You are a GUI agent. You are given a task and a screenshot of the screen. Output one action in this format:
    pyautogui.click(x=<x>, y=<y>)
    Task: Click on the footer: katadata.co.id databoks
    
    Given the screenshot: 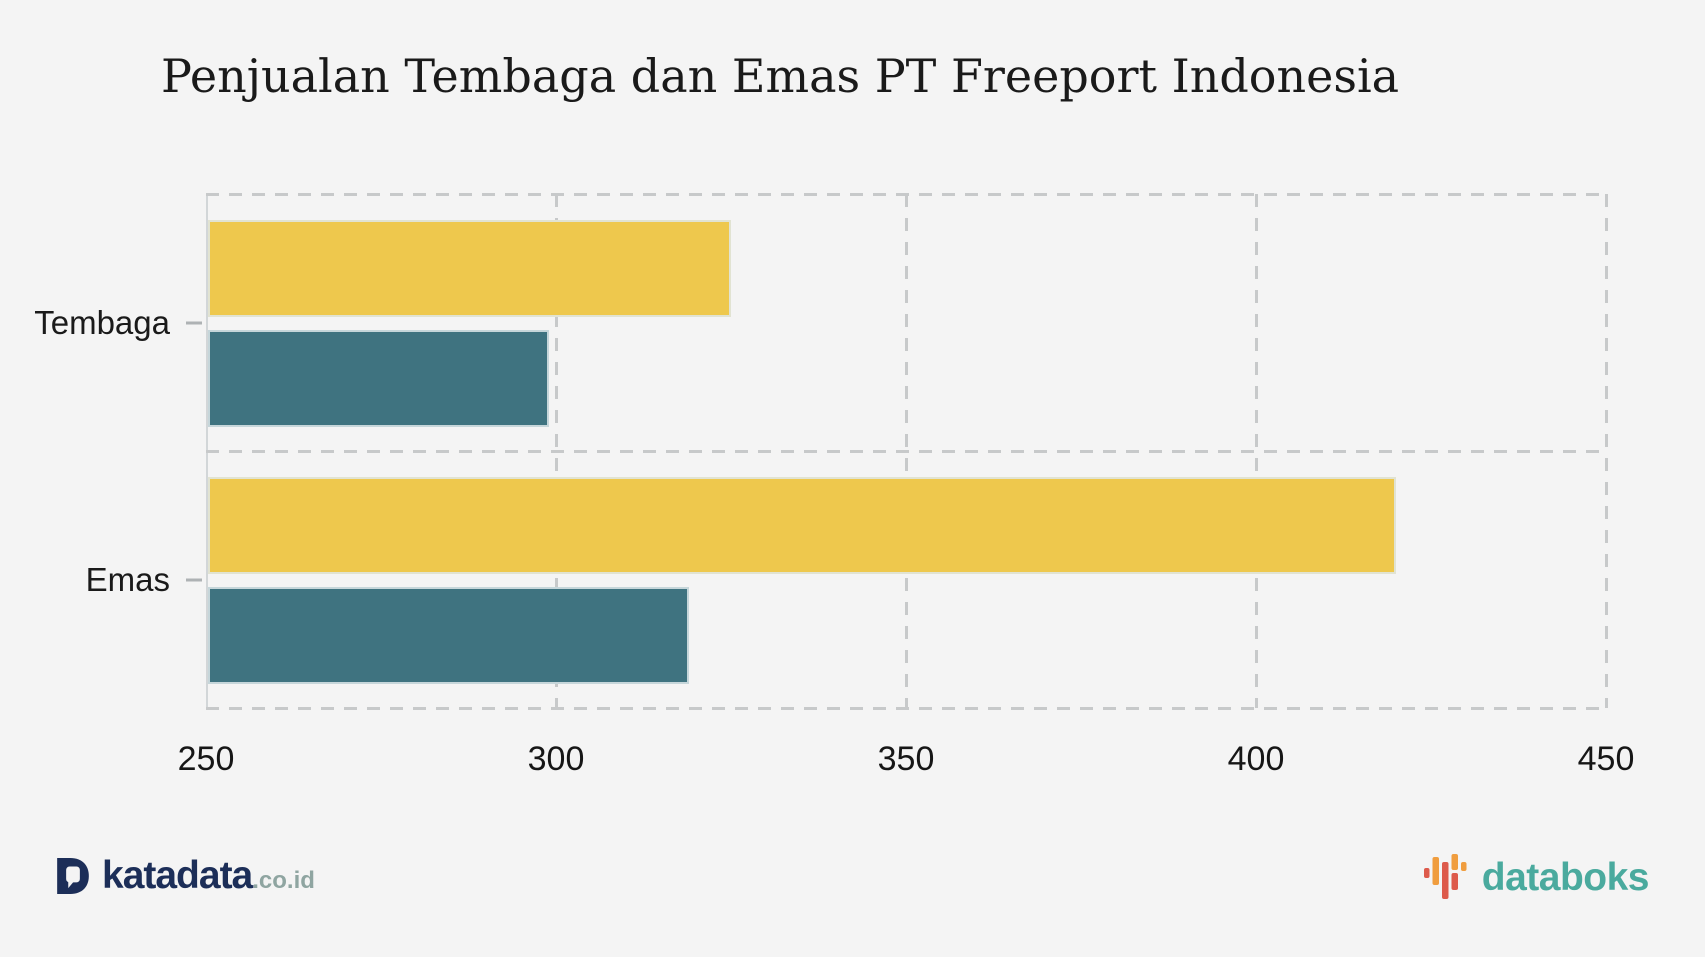 What is the action you would take?
    pyautogui.click(x=852, y=888)
    